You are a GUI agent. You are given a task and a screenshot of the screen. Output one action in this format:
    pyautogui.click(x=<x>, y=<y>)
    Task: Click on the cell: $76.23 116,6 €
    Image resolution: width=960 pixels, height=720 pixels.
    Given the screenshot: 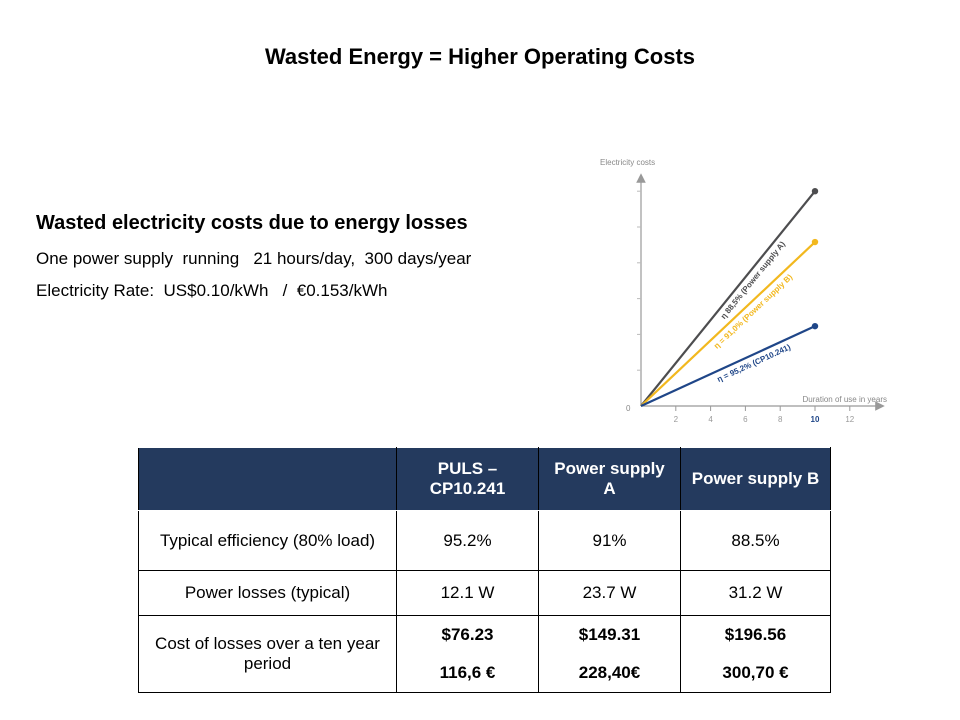 What is the action you would take?
    pyautogui.click(x=467, y=654)
    